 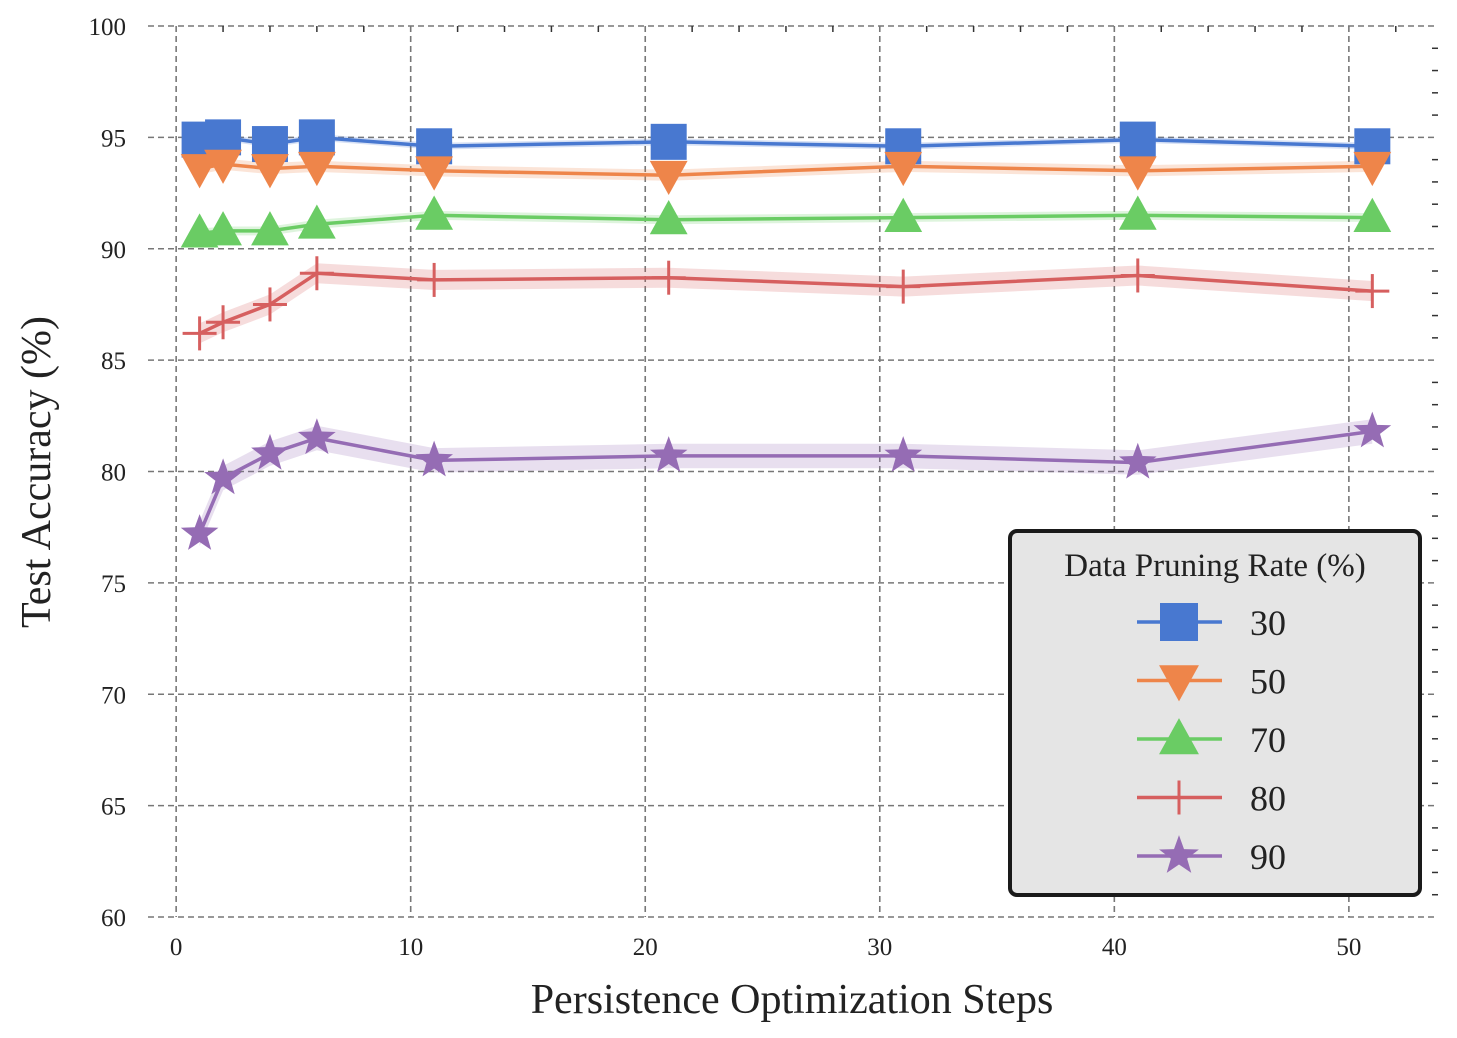 What do you see at coordinates (1114, 947) in the screenshot?
I see `x-tick-label: 40` at bounding box center [1114, 947].